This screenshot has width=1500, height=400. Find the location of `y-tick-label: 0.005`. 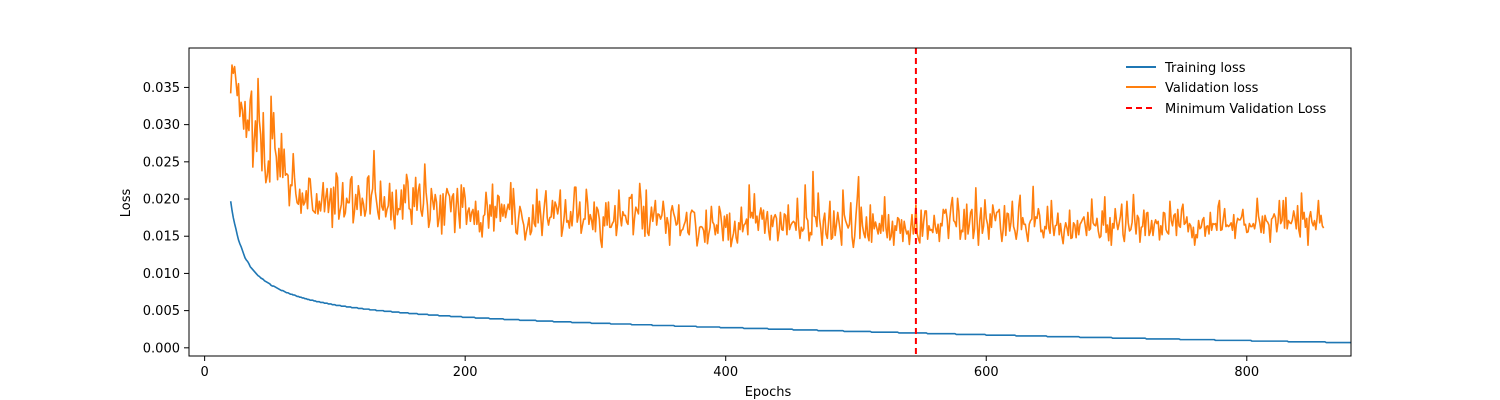

y-tick-label: 0.005 is located at coordinates (161, 311).